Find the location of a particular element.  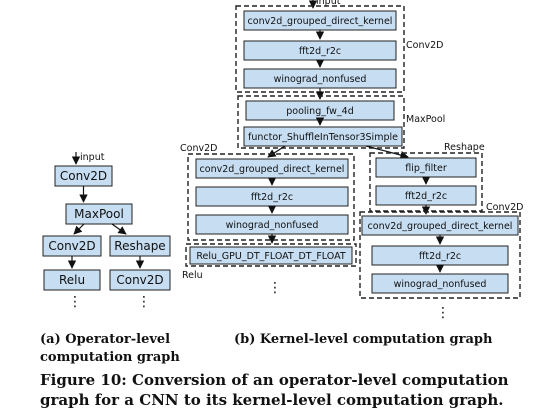

op-node-conv2d-1-label: Conv2D is located at coordinates (83, 176).